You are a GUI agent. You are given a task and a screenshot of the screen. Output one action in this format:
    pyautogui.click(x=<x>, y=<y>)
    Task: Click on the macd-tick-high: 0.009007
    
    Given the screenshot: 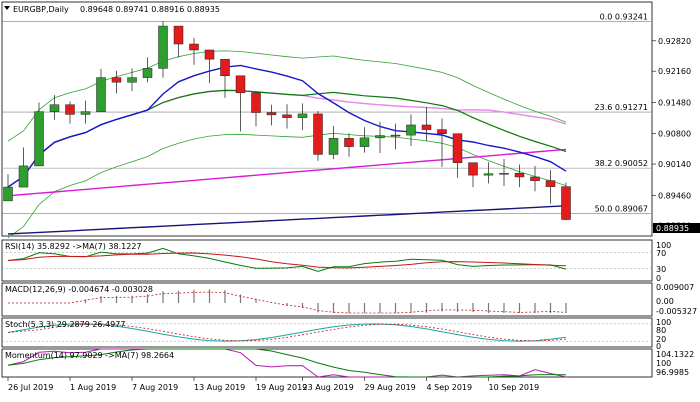 What is the action you would take?
    pyautogui.click(x=675, y=287)
    